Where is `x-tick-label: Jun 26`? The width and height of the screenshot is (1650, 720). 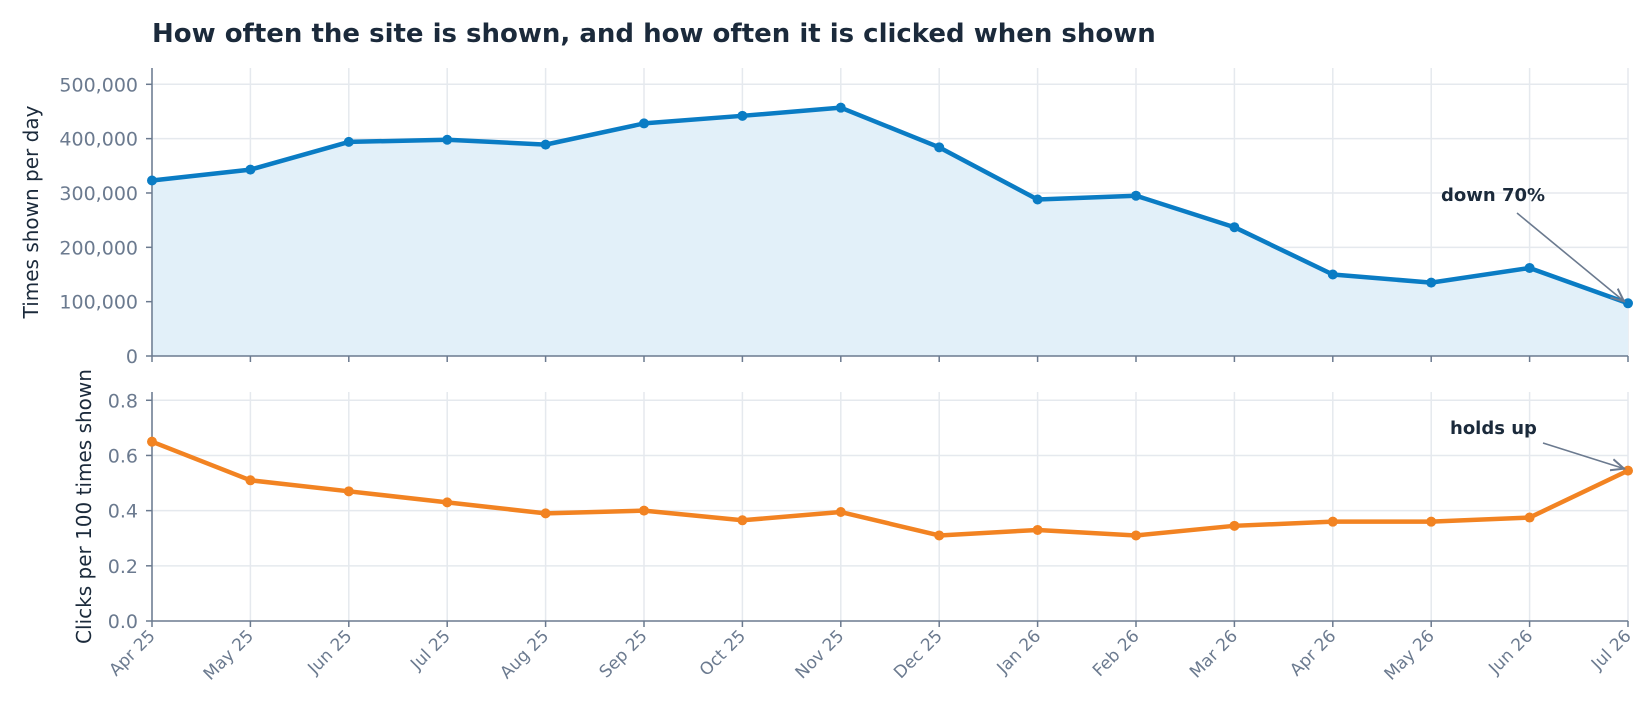 x-tick-label: Jun 26 is located at coordinates (1510, 652).